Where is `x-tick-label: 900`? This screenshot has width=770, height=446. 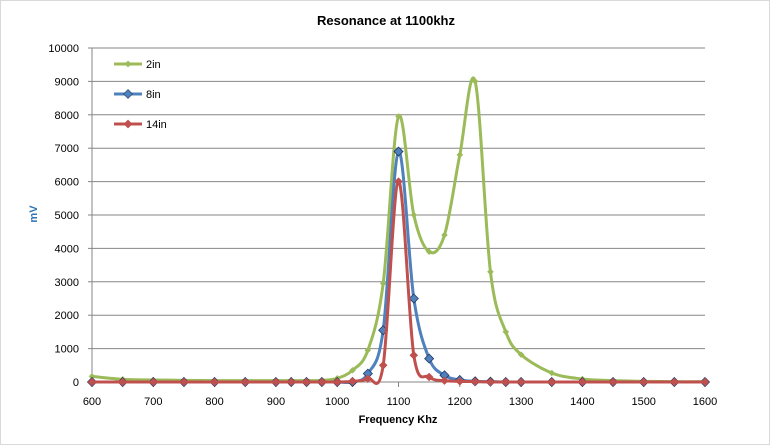 x-tick-label: 900 is located at coordinates (276, 402).